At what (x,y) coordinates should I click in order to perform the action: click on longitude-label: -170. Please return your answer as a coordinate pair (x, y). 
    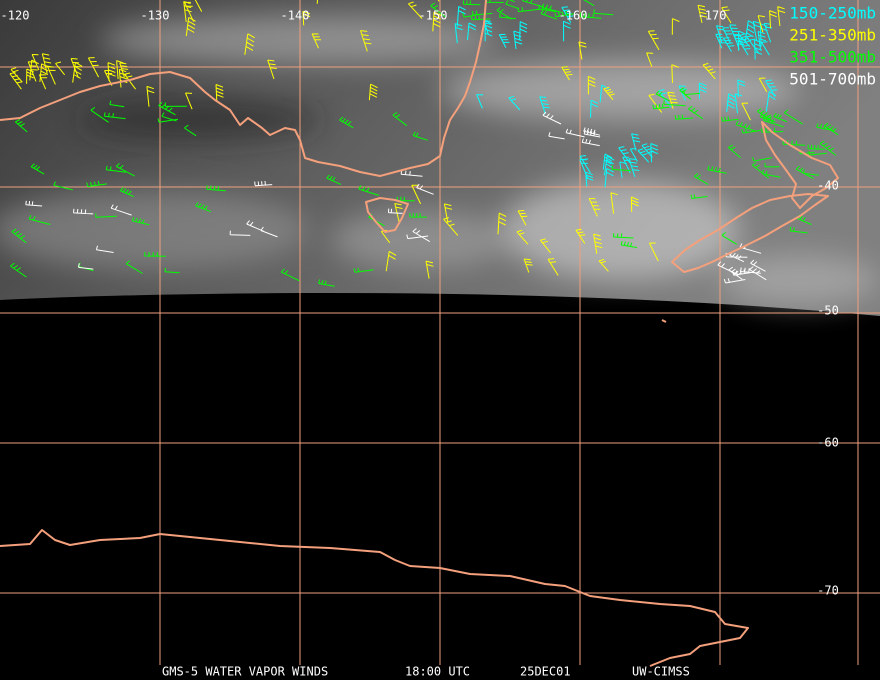
    Looking at the image, I should click on (712, 16).